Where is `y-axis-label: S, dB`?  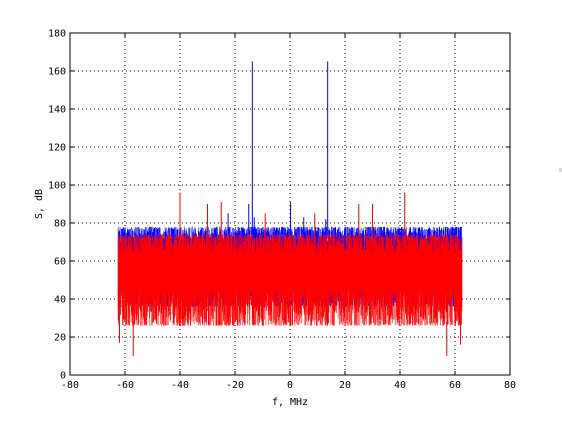 y-axis-label: S, dB is located at coordinates (39, 204).